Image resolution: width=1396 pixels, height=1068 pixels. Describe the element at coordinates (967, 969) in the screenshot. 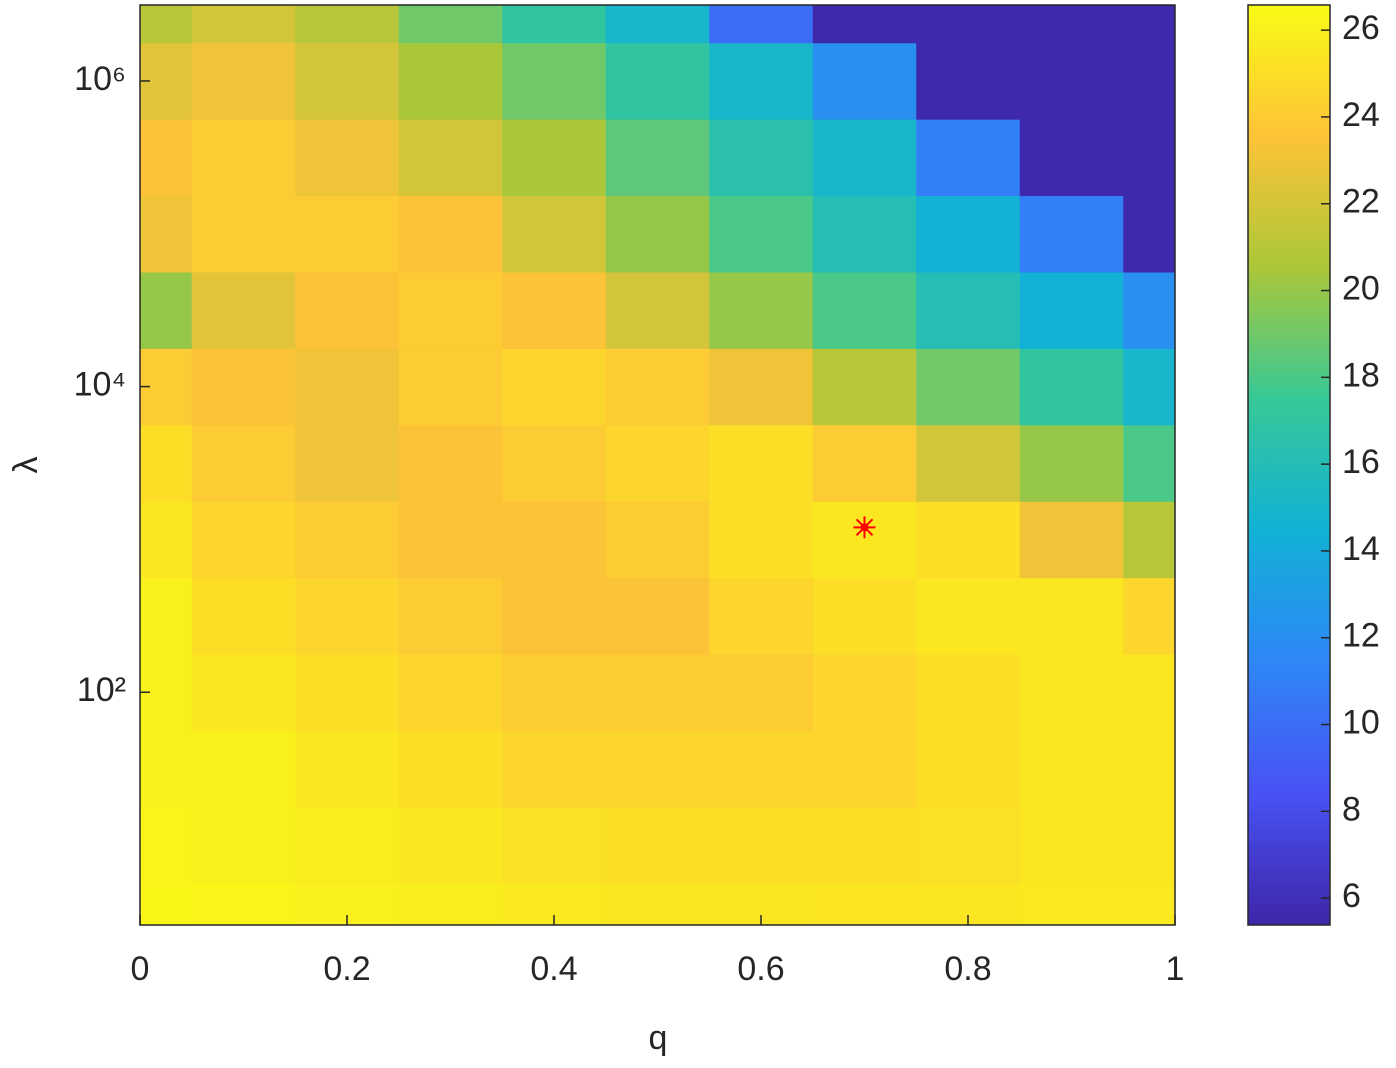

I see `x-tick-label: 0.8` at that location.